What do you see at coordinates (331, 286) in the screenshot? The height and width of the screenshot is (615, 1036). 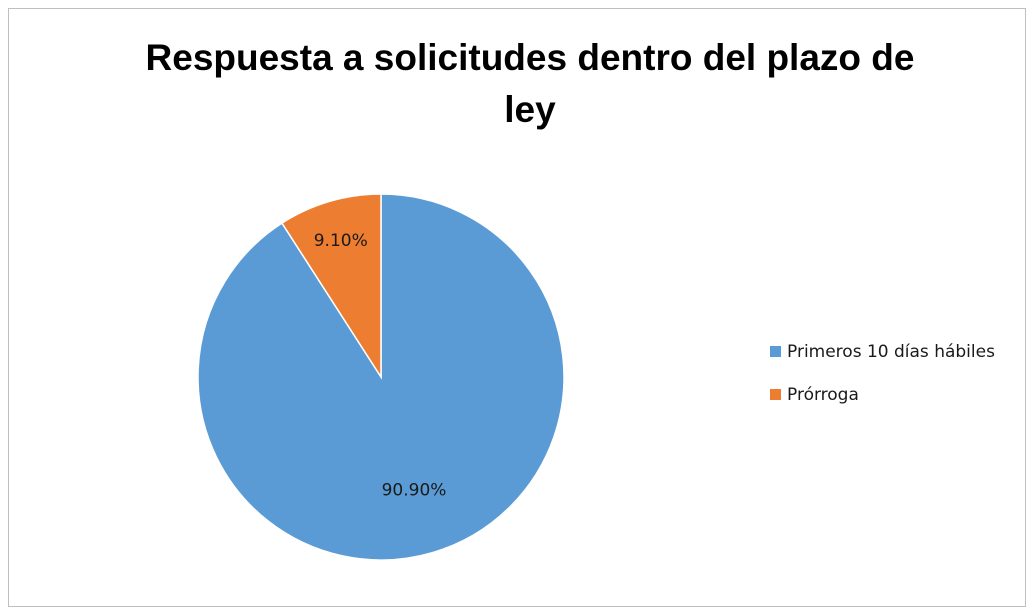 I see `pie-slice-prorroga` at bounding box center [331, 286].